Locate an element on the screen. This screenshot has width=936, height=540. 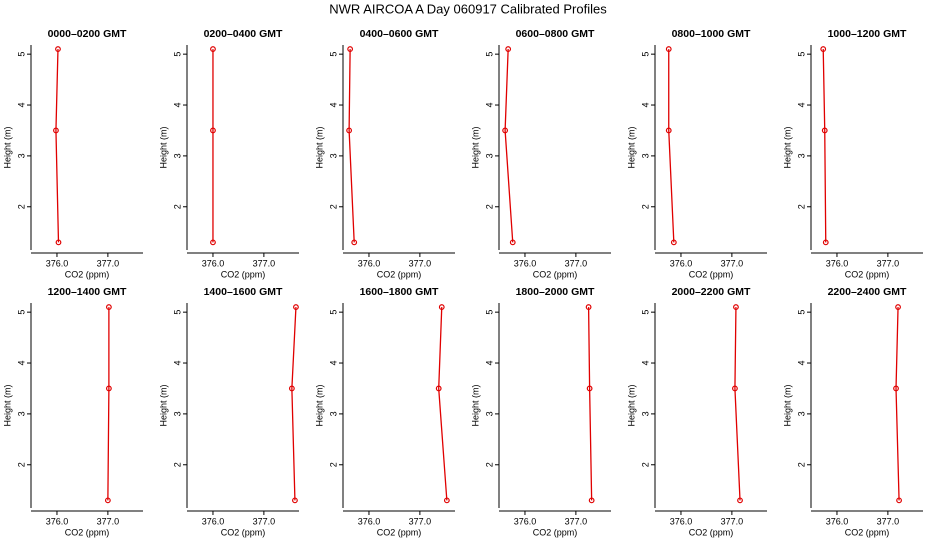
panel-title: 1400–1600 GMT is located at coordinates (243, 292).